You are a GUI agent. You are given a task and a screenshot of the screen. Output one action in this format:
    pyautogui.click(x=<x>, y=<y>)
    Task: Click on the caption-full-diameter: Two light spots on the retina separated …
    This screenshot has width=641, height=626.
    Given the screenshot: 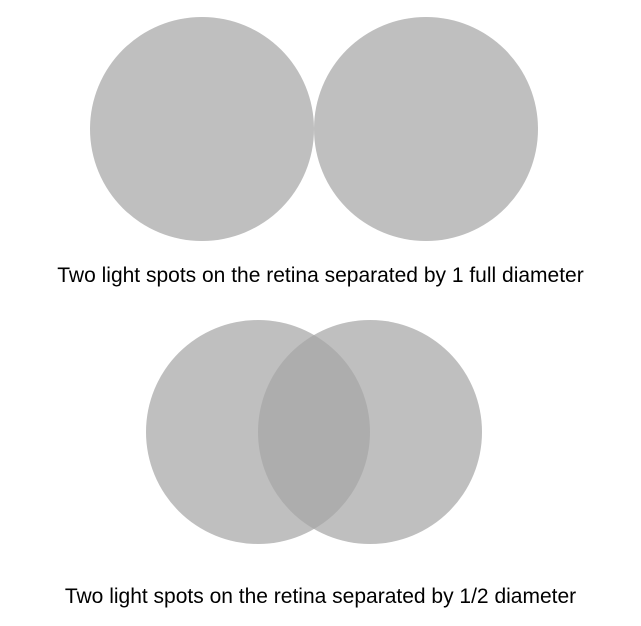 What is the action you would take?
    pyautogui.click(x=320, y=275)
    